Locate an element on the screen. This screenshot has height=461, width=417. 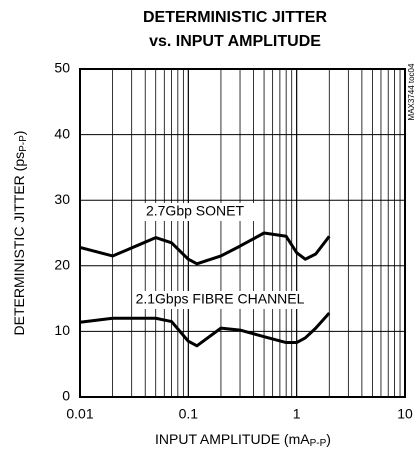
y-tick-label: 40 is located at coordinates (62, 133).